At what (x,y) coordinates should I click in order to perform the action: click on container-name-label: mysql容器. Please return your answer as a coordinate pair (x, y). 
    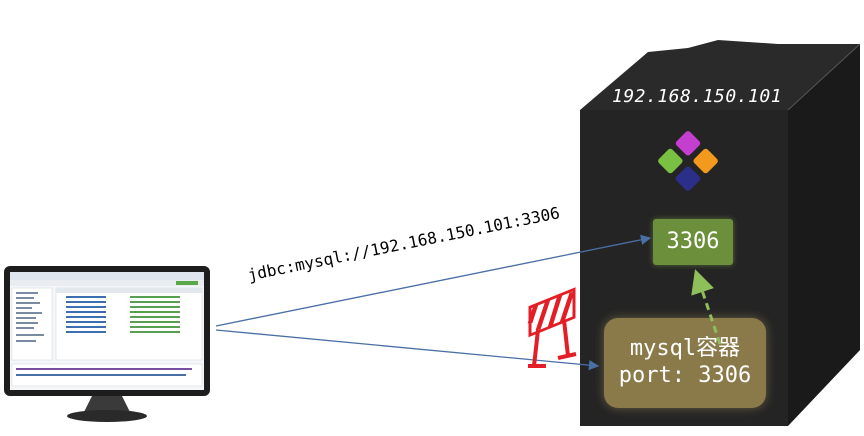
    Looking at the image, I should click on (685, 348).